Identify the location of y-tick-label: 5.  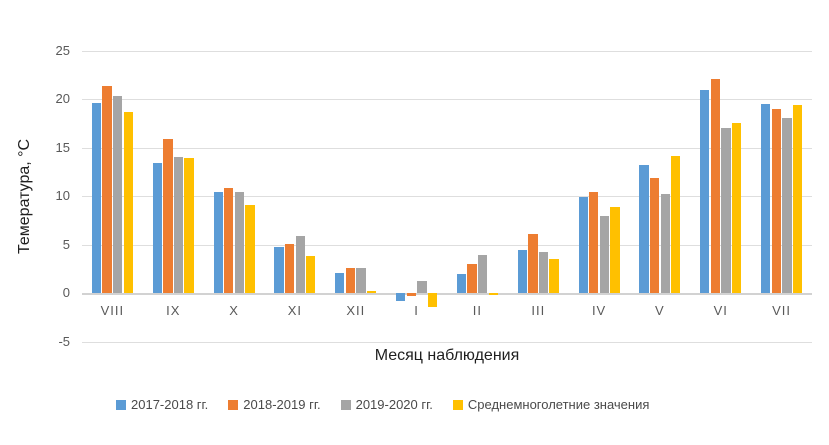
(66, 244).